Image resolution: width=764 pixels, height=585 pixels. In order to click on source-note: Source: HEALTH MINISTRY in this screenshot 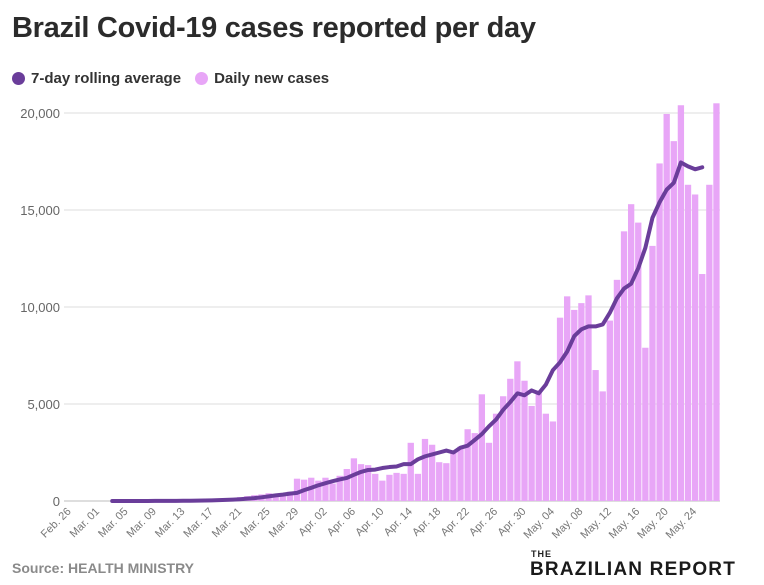, I will do `click(103, 568)`.